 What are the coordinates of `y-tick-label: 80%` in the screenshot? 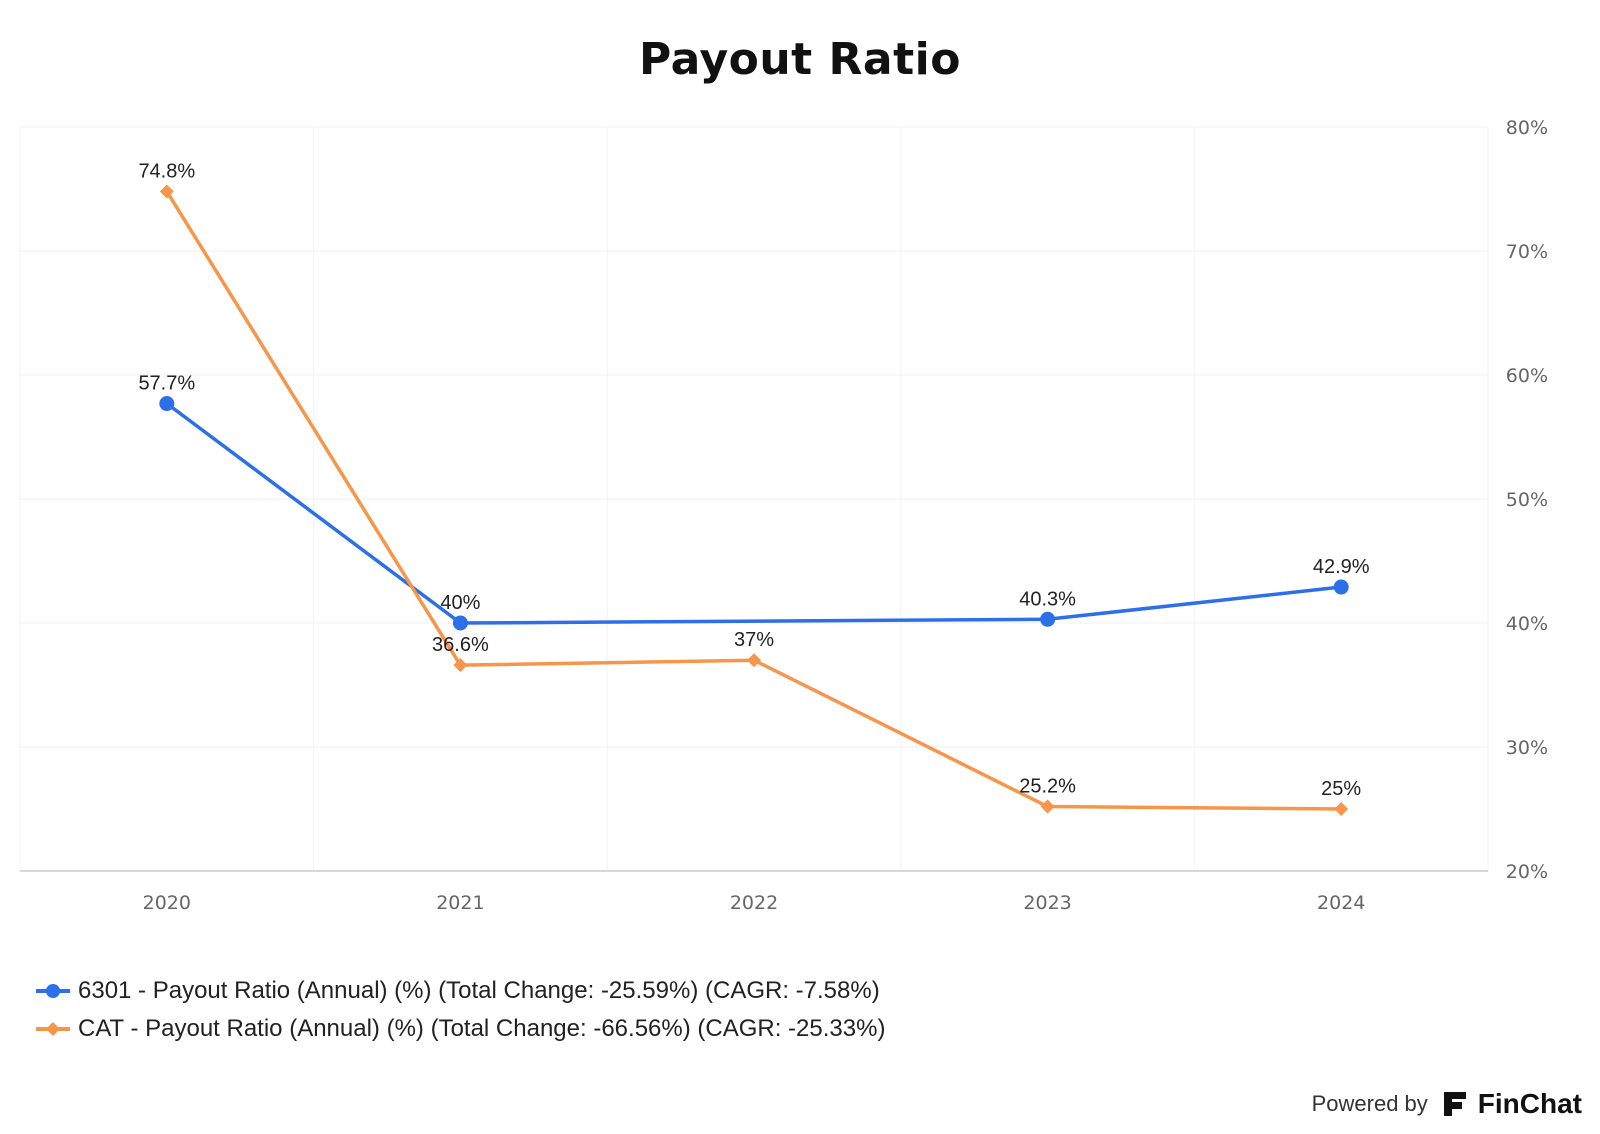 It's located at (1527, 128).